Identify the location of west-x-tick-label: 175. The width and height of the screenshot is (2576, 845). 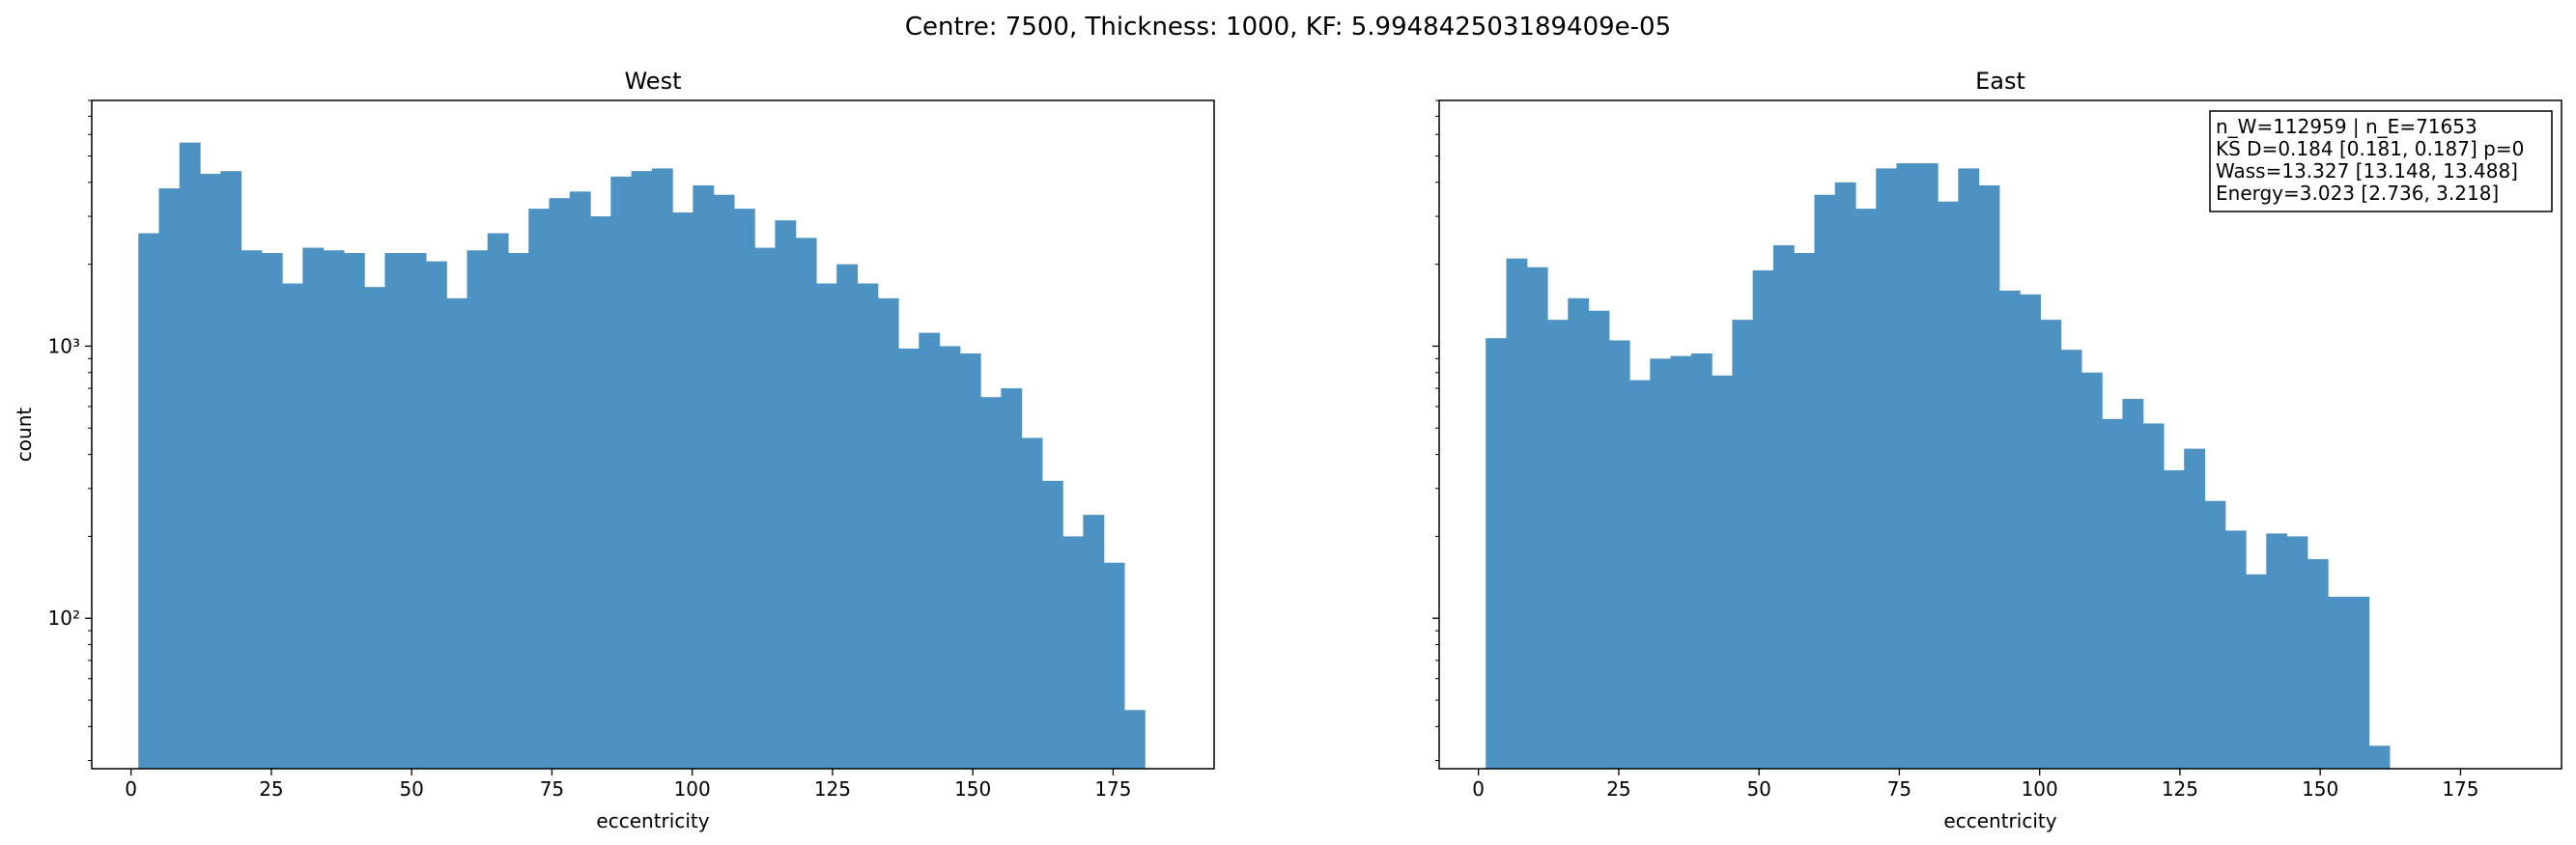
(1112, 789).